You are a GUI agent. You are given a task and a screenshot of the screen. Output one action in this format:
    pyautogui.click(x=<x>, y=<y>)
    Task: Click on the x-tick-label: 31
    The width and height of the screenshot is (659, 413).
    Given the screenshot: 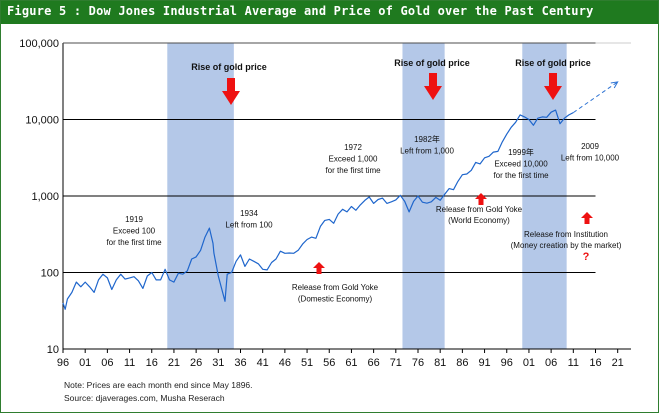 What is the action you would take?
    pyautogui.click(x=218, y=363)
    